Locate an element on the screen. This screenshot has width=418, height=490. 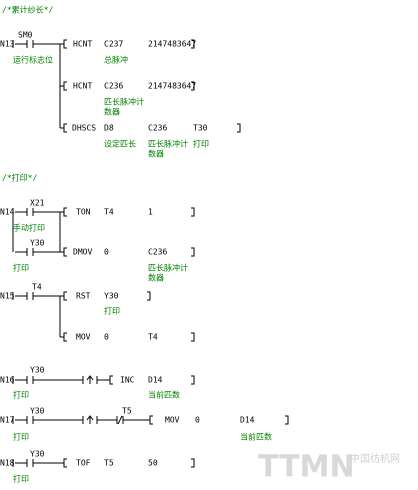
operand: 50 is located at coordinates (153, 463).